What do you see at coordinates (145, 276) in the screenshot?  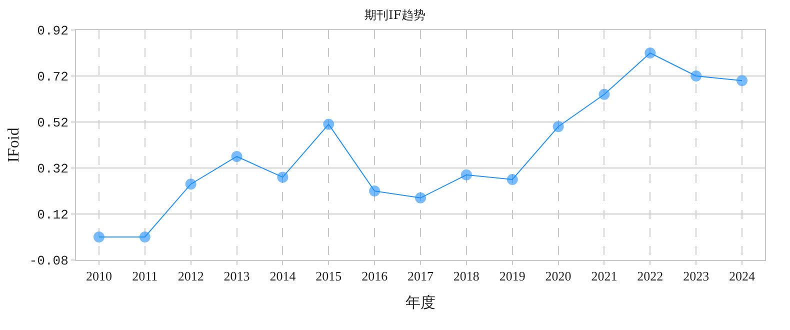 I see `x-tick-label: 2011` at bounding box center [145, 276].